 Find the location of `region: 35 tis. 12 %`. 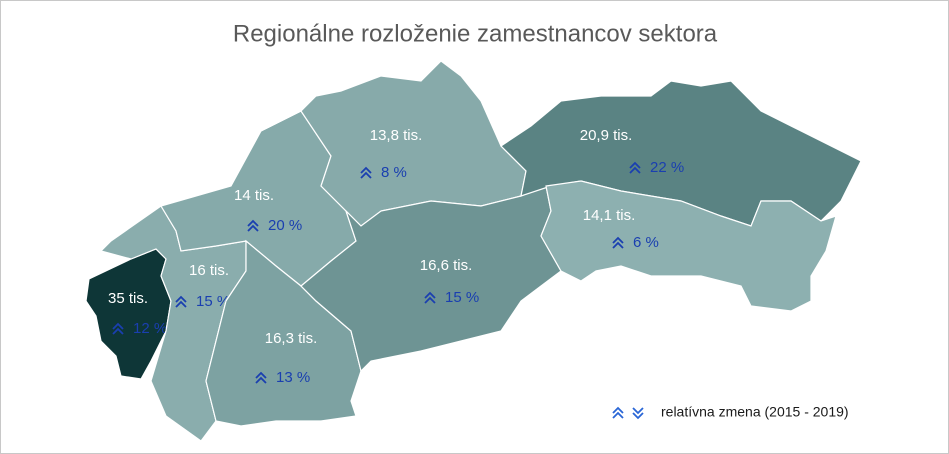

region: 35 tis. 12 % is located at coordinates (128, 314).